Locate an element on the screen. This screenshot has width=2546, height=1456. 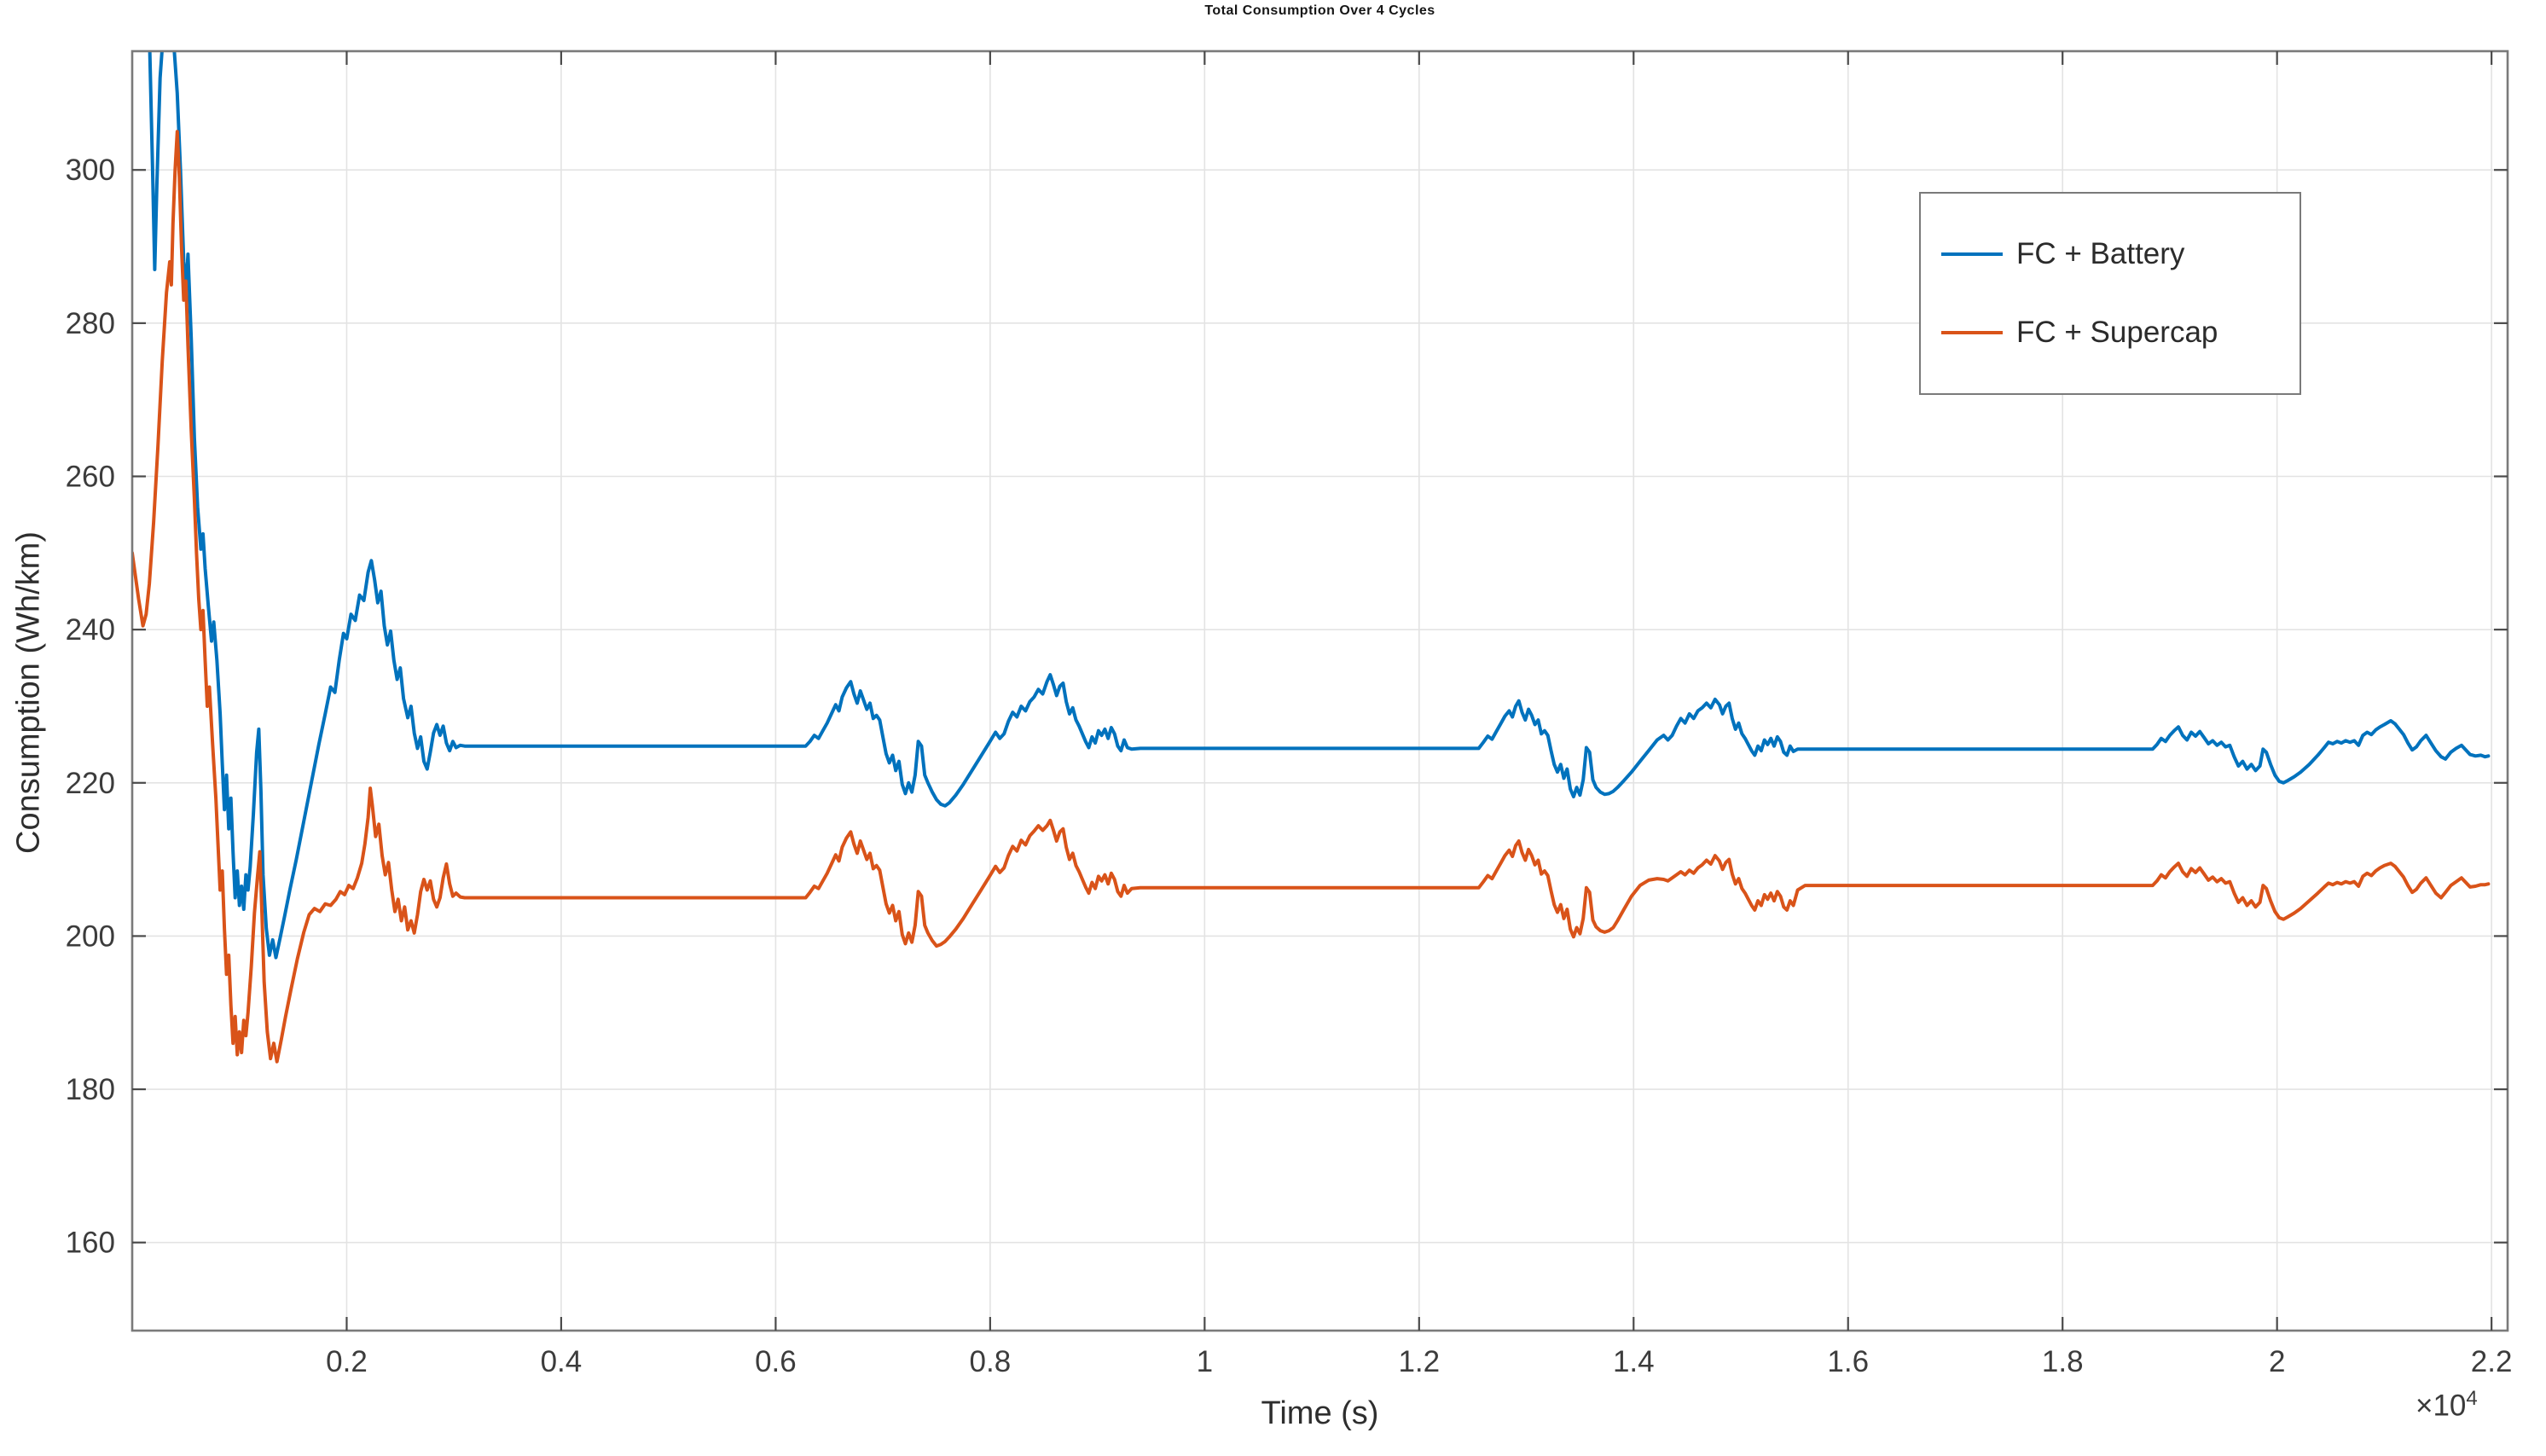
x-axis-exponent-label: ×10⁴ is located at coordinates (2447, 1405).